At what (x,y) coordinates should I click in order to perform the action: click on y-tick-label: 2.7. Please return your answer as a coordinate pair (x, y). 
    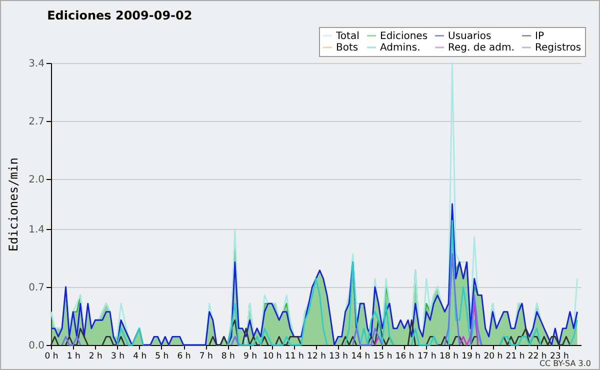
    Looking at the image, I should click on (36, 122).